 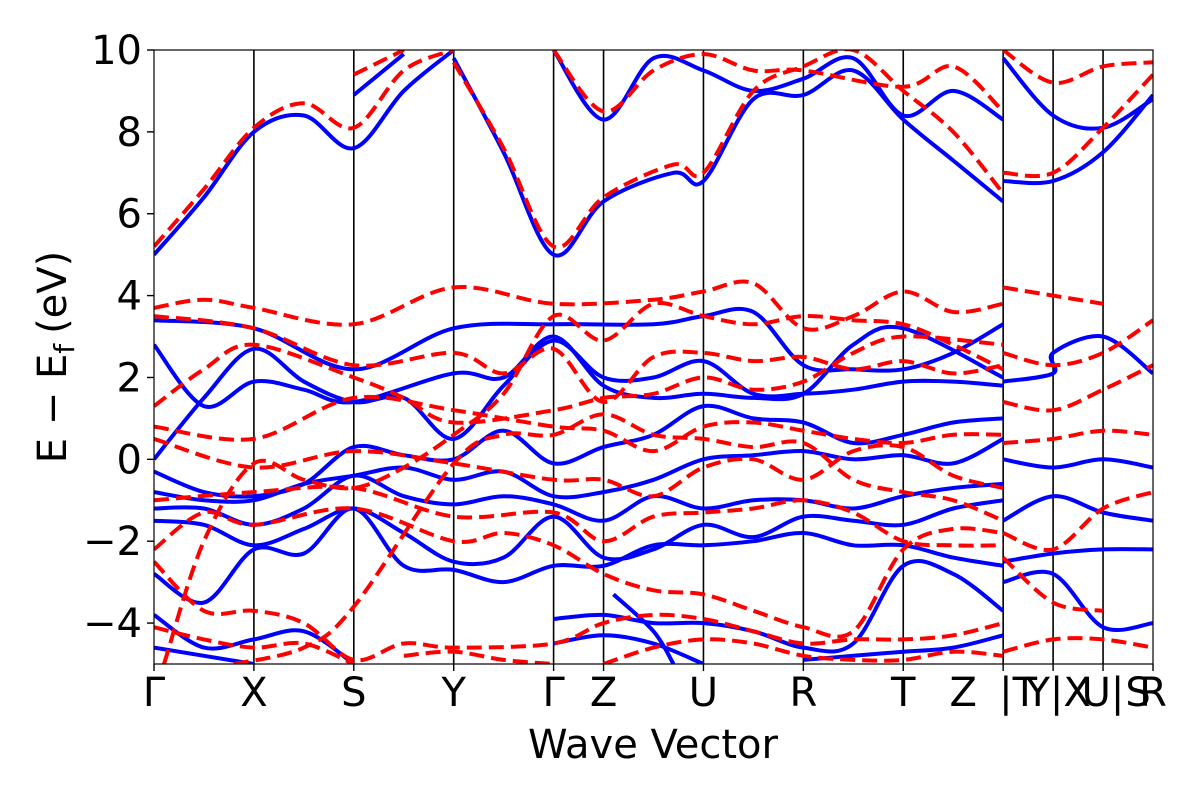 What do you see at coordinates (903, 693) in the screenshot?
I see `x-tick-label-8: T` at bounding box center [903, 693].